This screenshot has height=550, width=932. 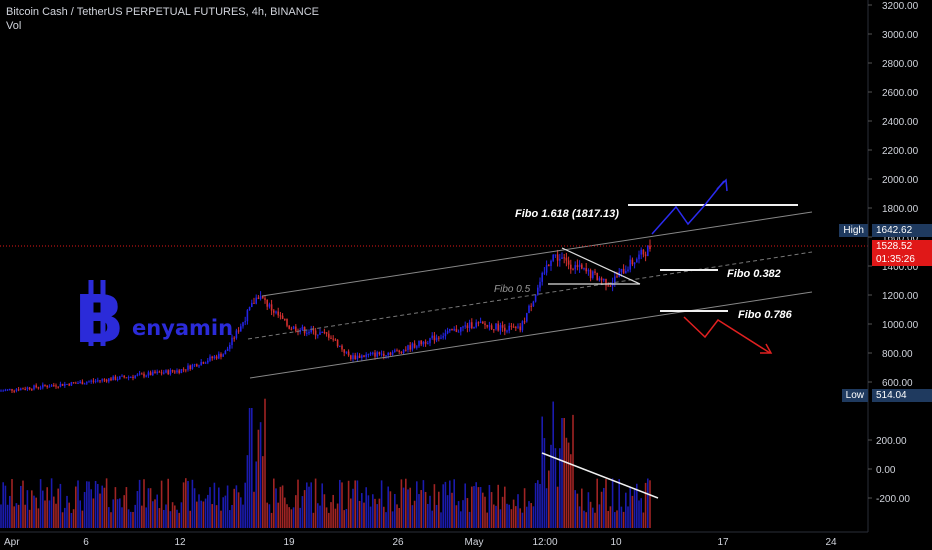 I want to click on volume-label: Vol, so click(x=14, y=26).